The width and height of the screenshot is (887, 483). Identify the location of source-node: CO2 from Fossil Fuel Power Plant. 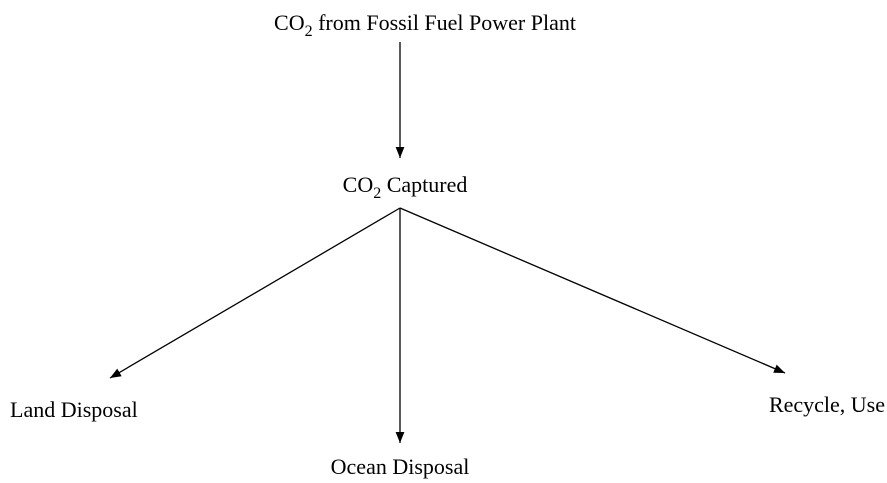
(425, 25).